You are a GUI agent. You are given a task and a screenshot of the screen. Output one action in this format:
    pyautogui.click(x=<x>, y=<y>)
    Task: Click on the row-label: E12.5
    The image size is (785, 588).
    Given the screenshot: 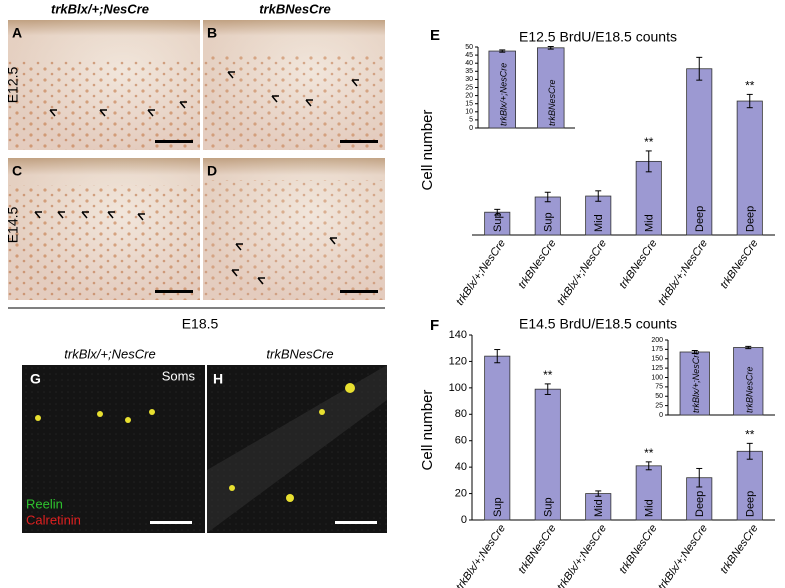 What is the action you would take?
    pyautogui.click(x=13, y=84)
    